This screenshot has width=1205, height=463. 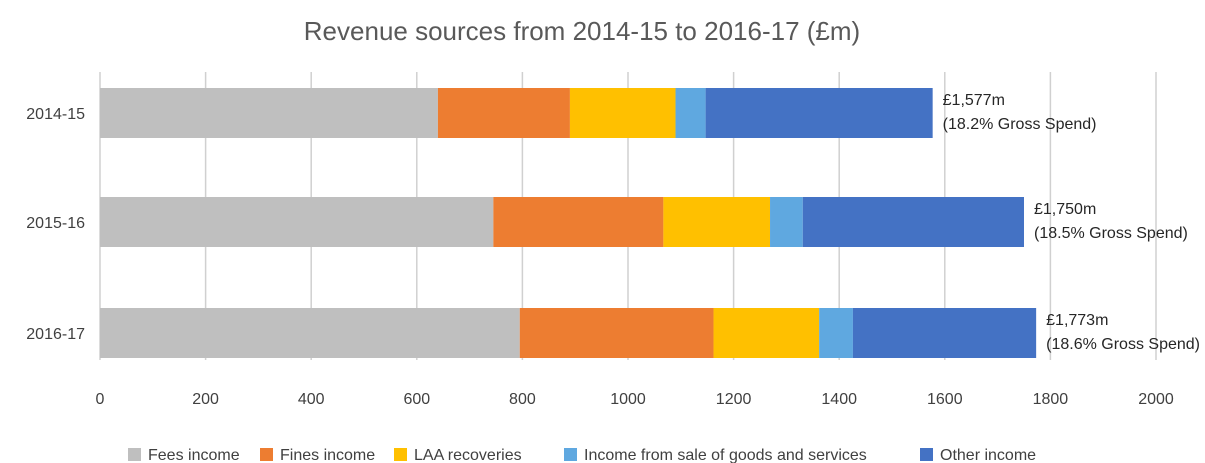 I want to click on x-tick-label: 1600, so click(x=945, y=399).